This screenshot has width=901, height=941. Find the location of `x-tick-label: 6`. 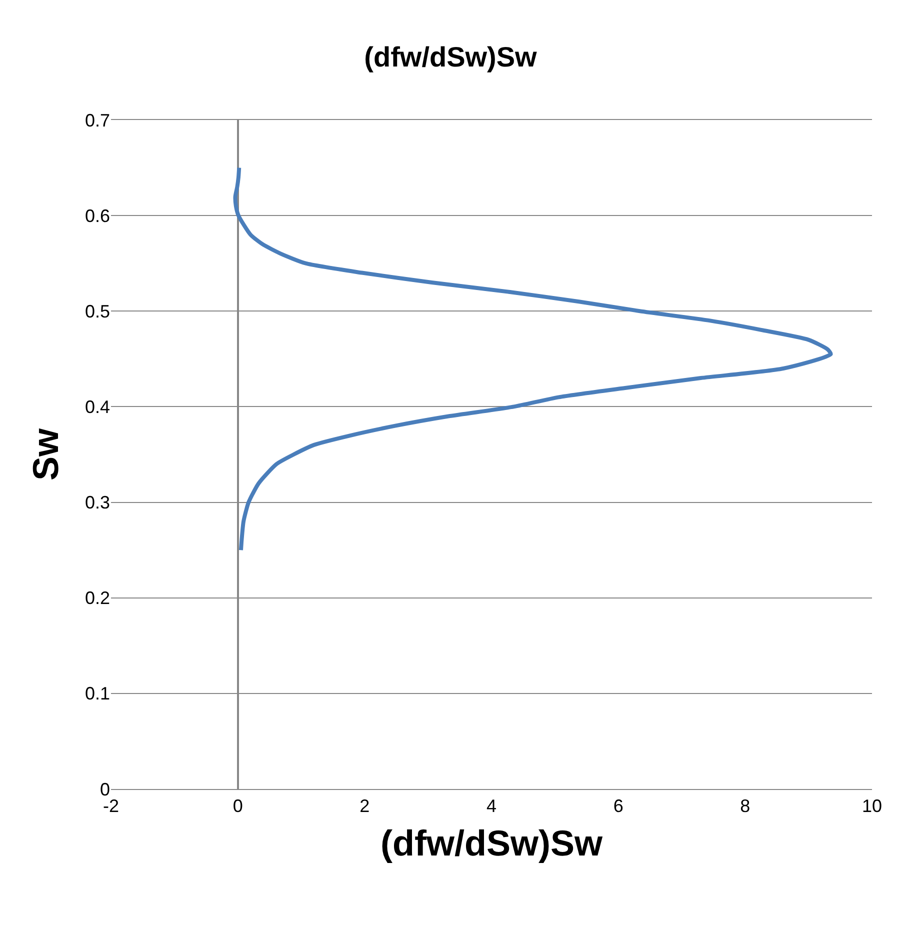

x-tick-label: 6 is located at coordinates (618, 806).